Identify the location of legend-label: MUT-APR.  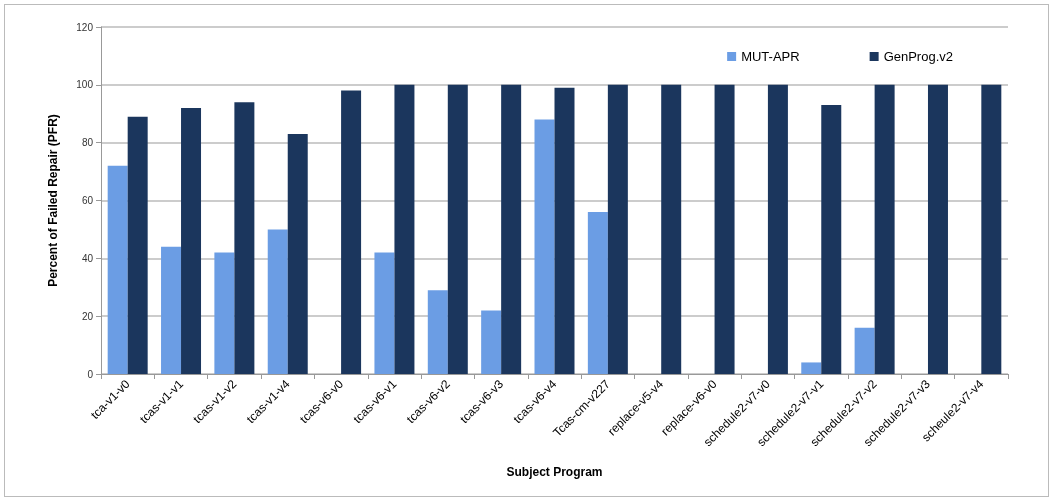
(770, 56).